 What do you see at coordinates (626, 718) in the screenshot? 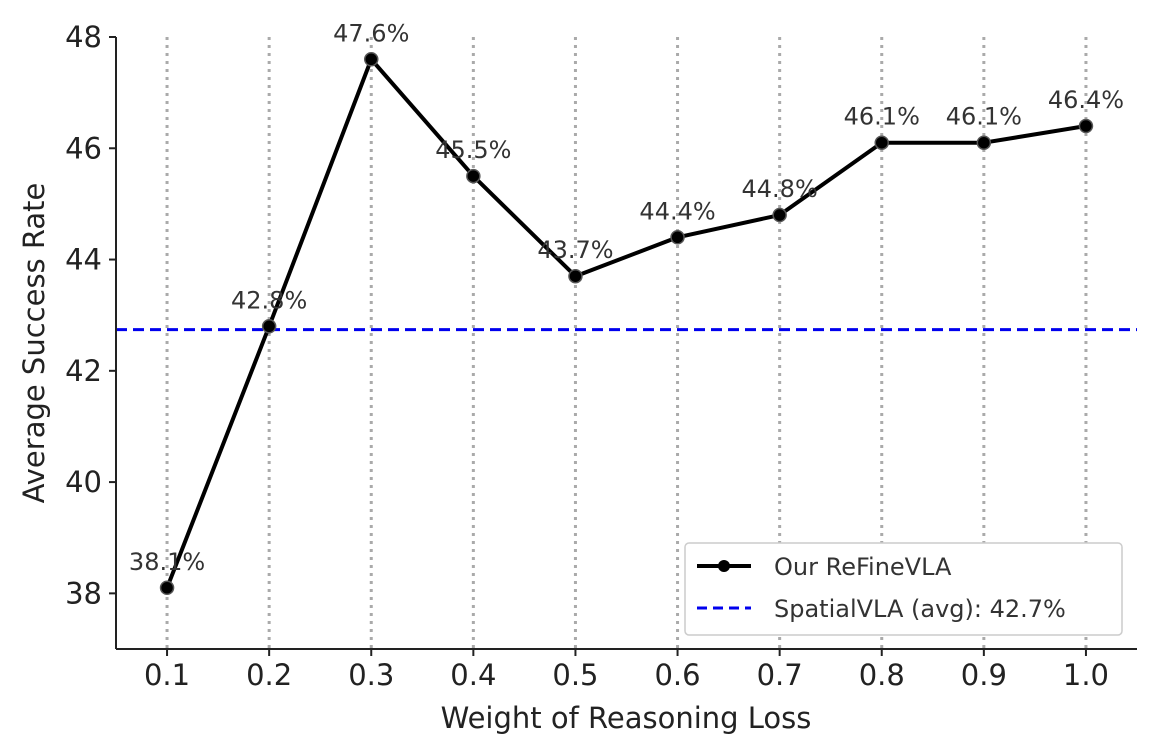
I see `x-axis-label: Weight of Reasoning Loss` at bounding box center [626, 718].